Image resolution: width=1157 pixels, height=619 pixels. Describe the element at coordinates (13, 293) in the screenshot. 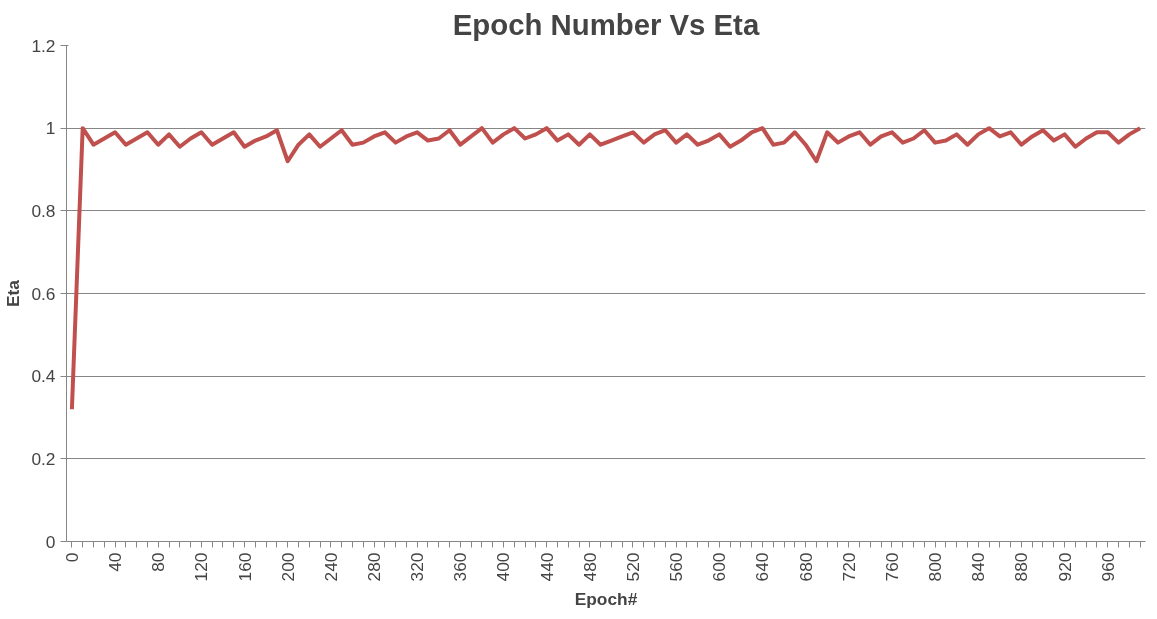

I see `y-axis-title: Eta` at that location.